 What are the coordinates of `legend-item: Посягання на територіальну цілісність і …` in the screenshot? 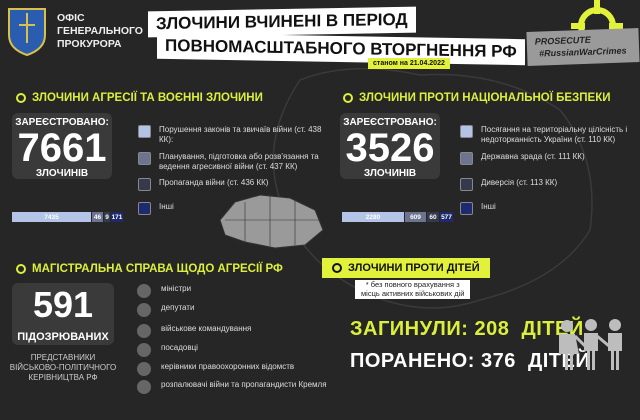 It's located at (554, 134).